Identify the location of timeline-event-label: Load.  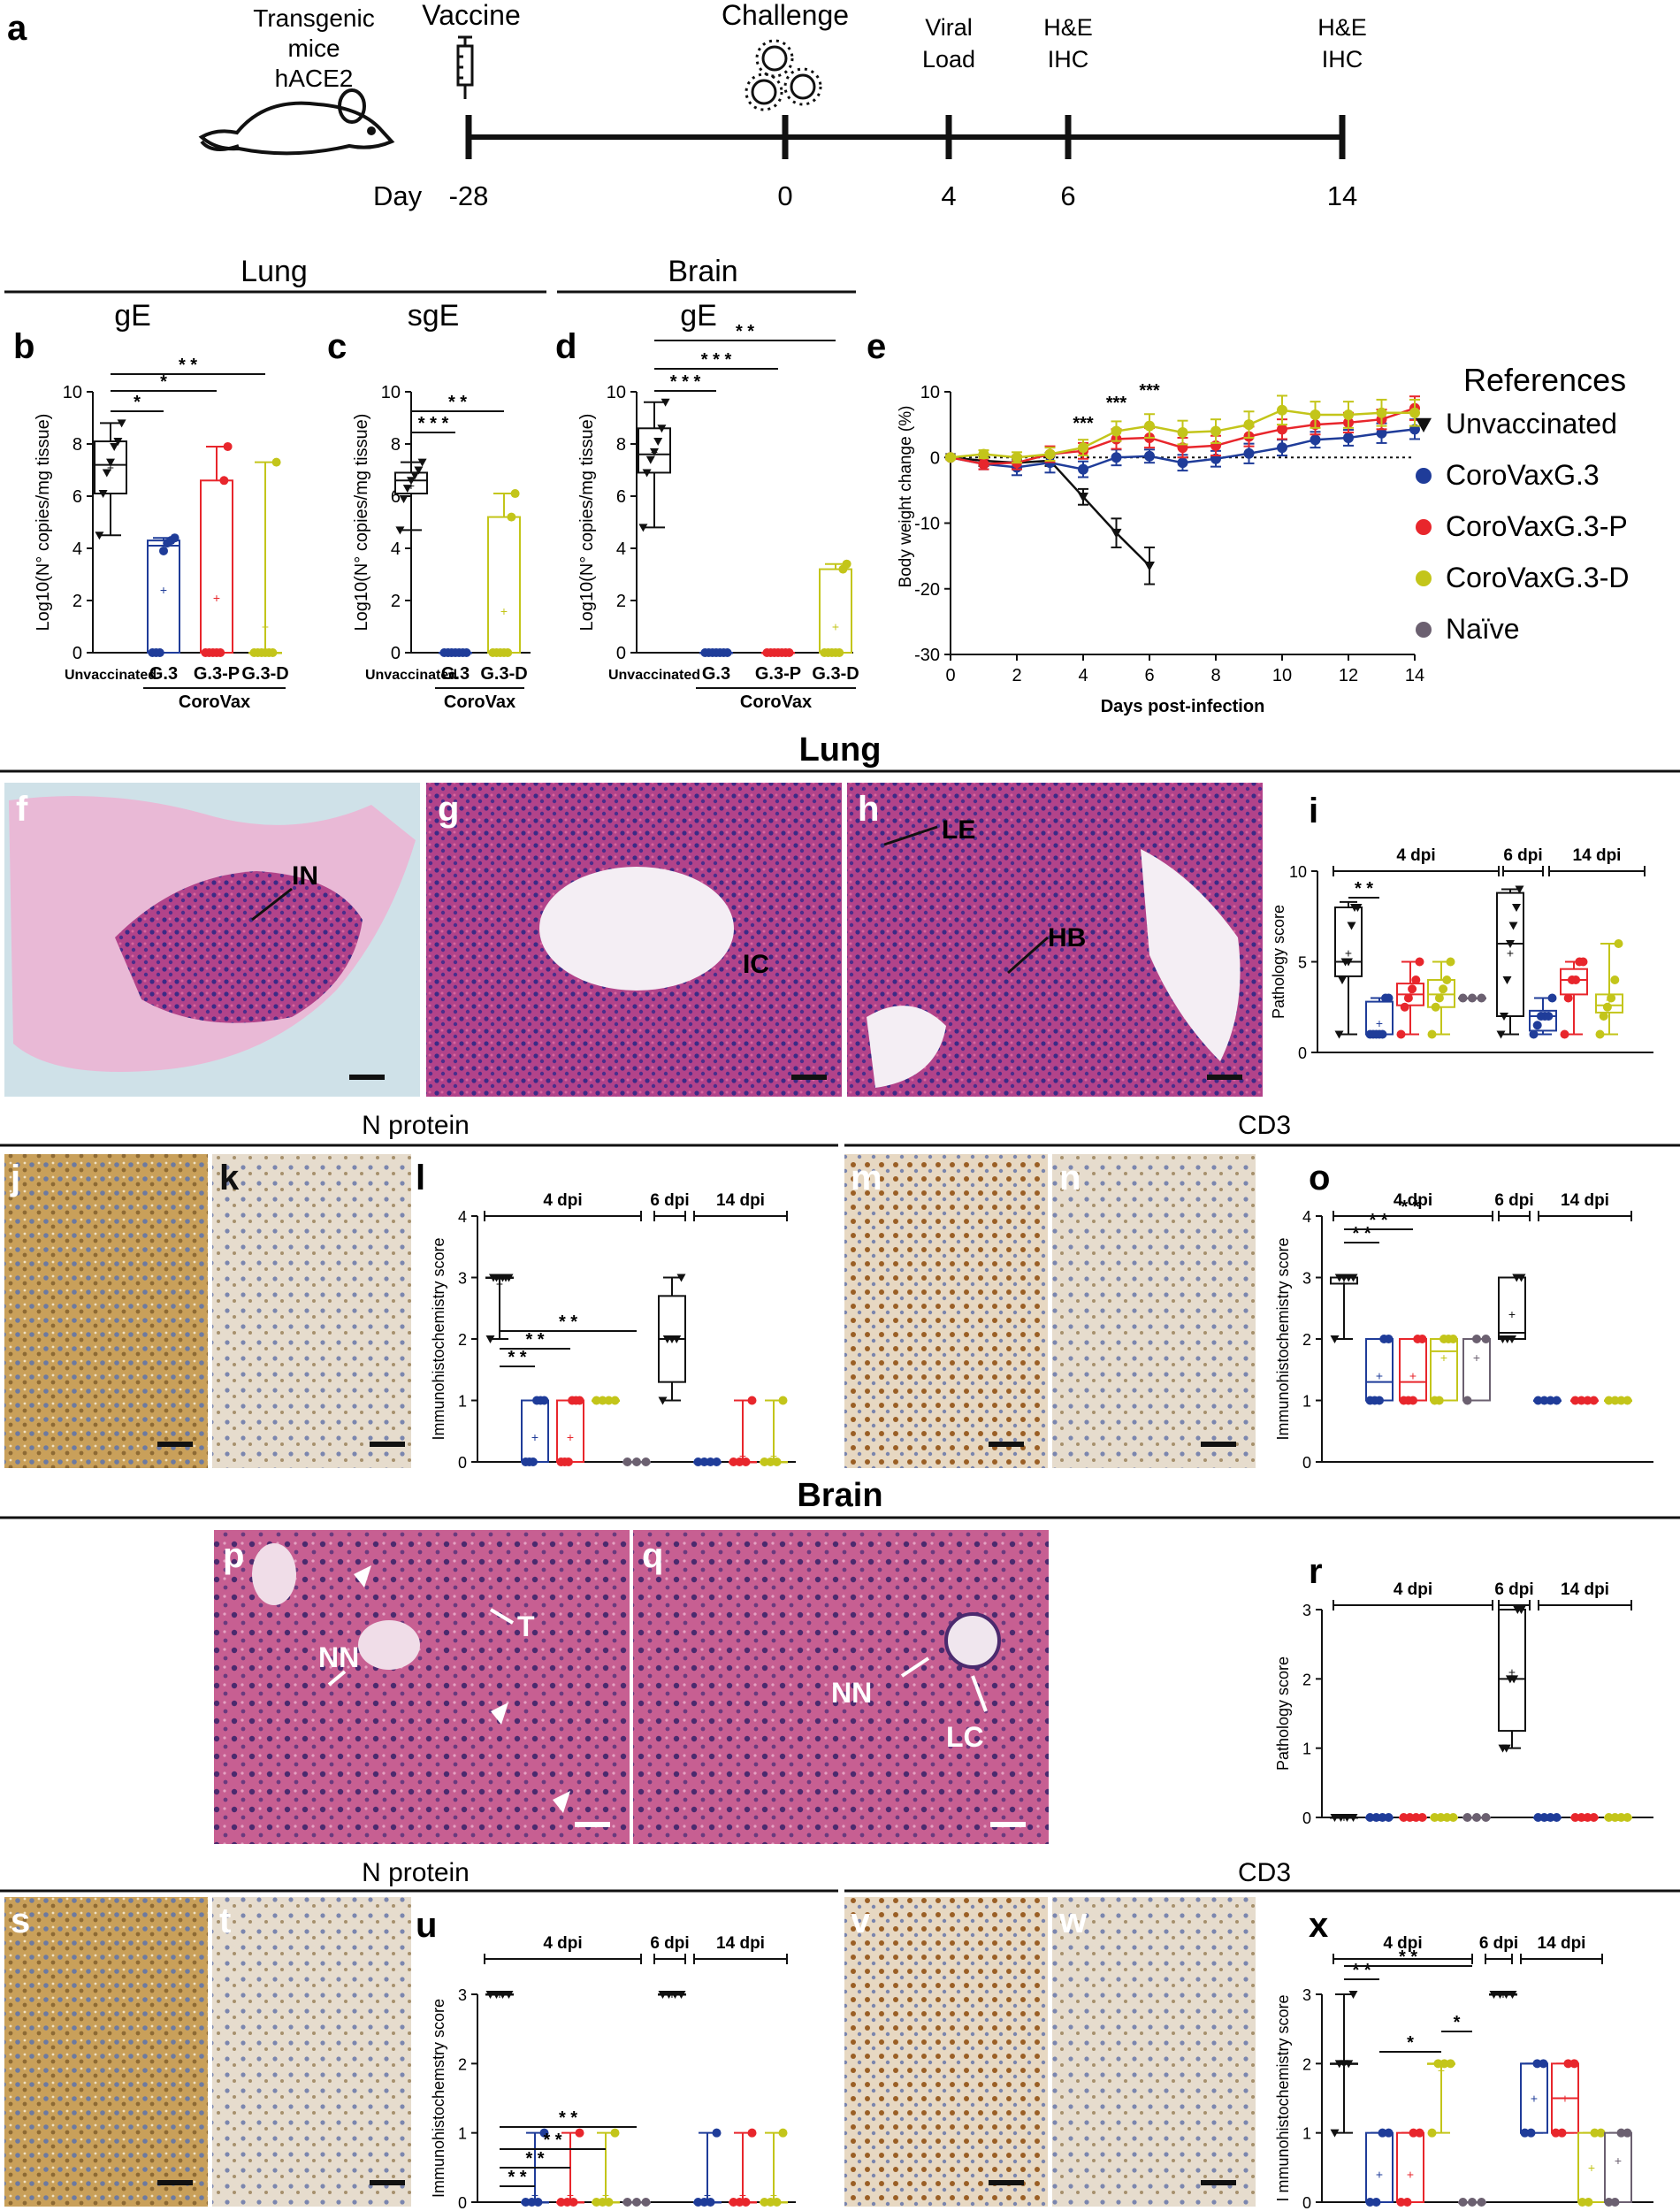
(948, 59).